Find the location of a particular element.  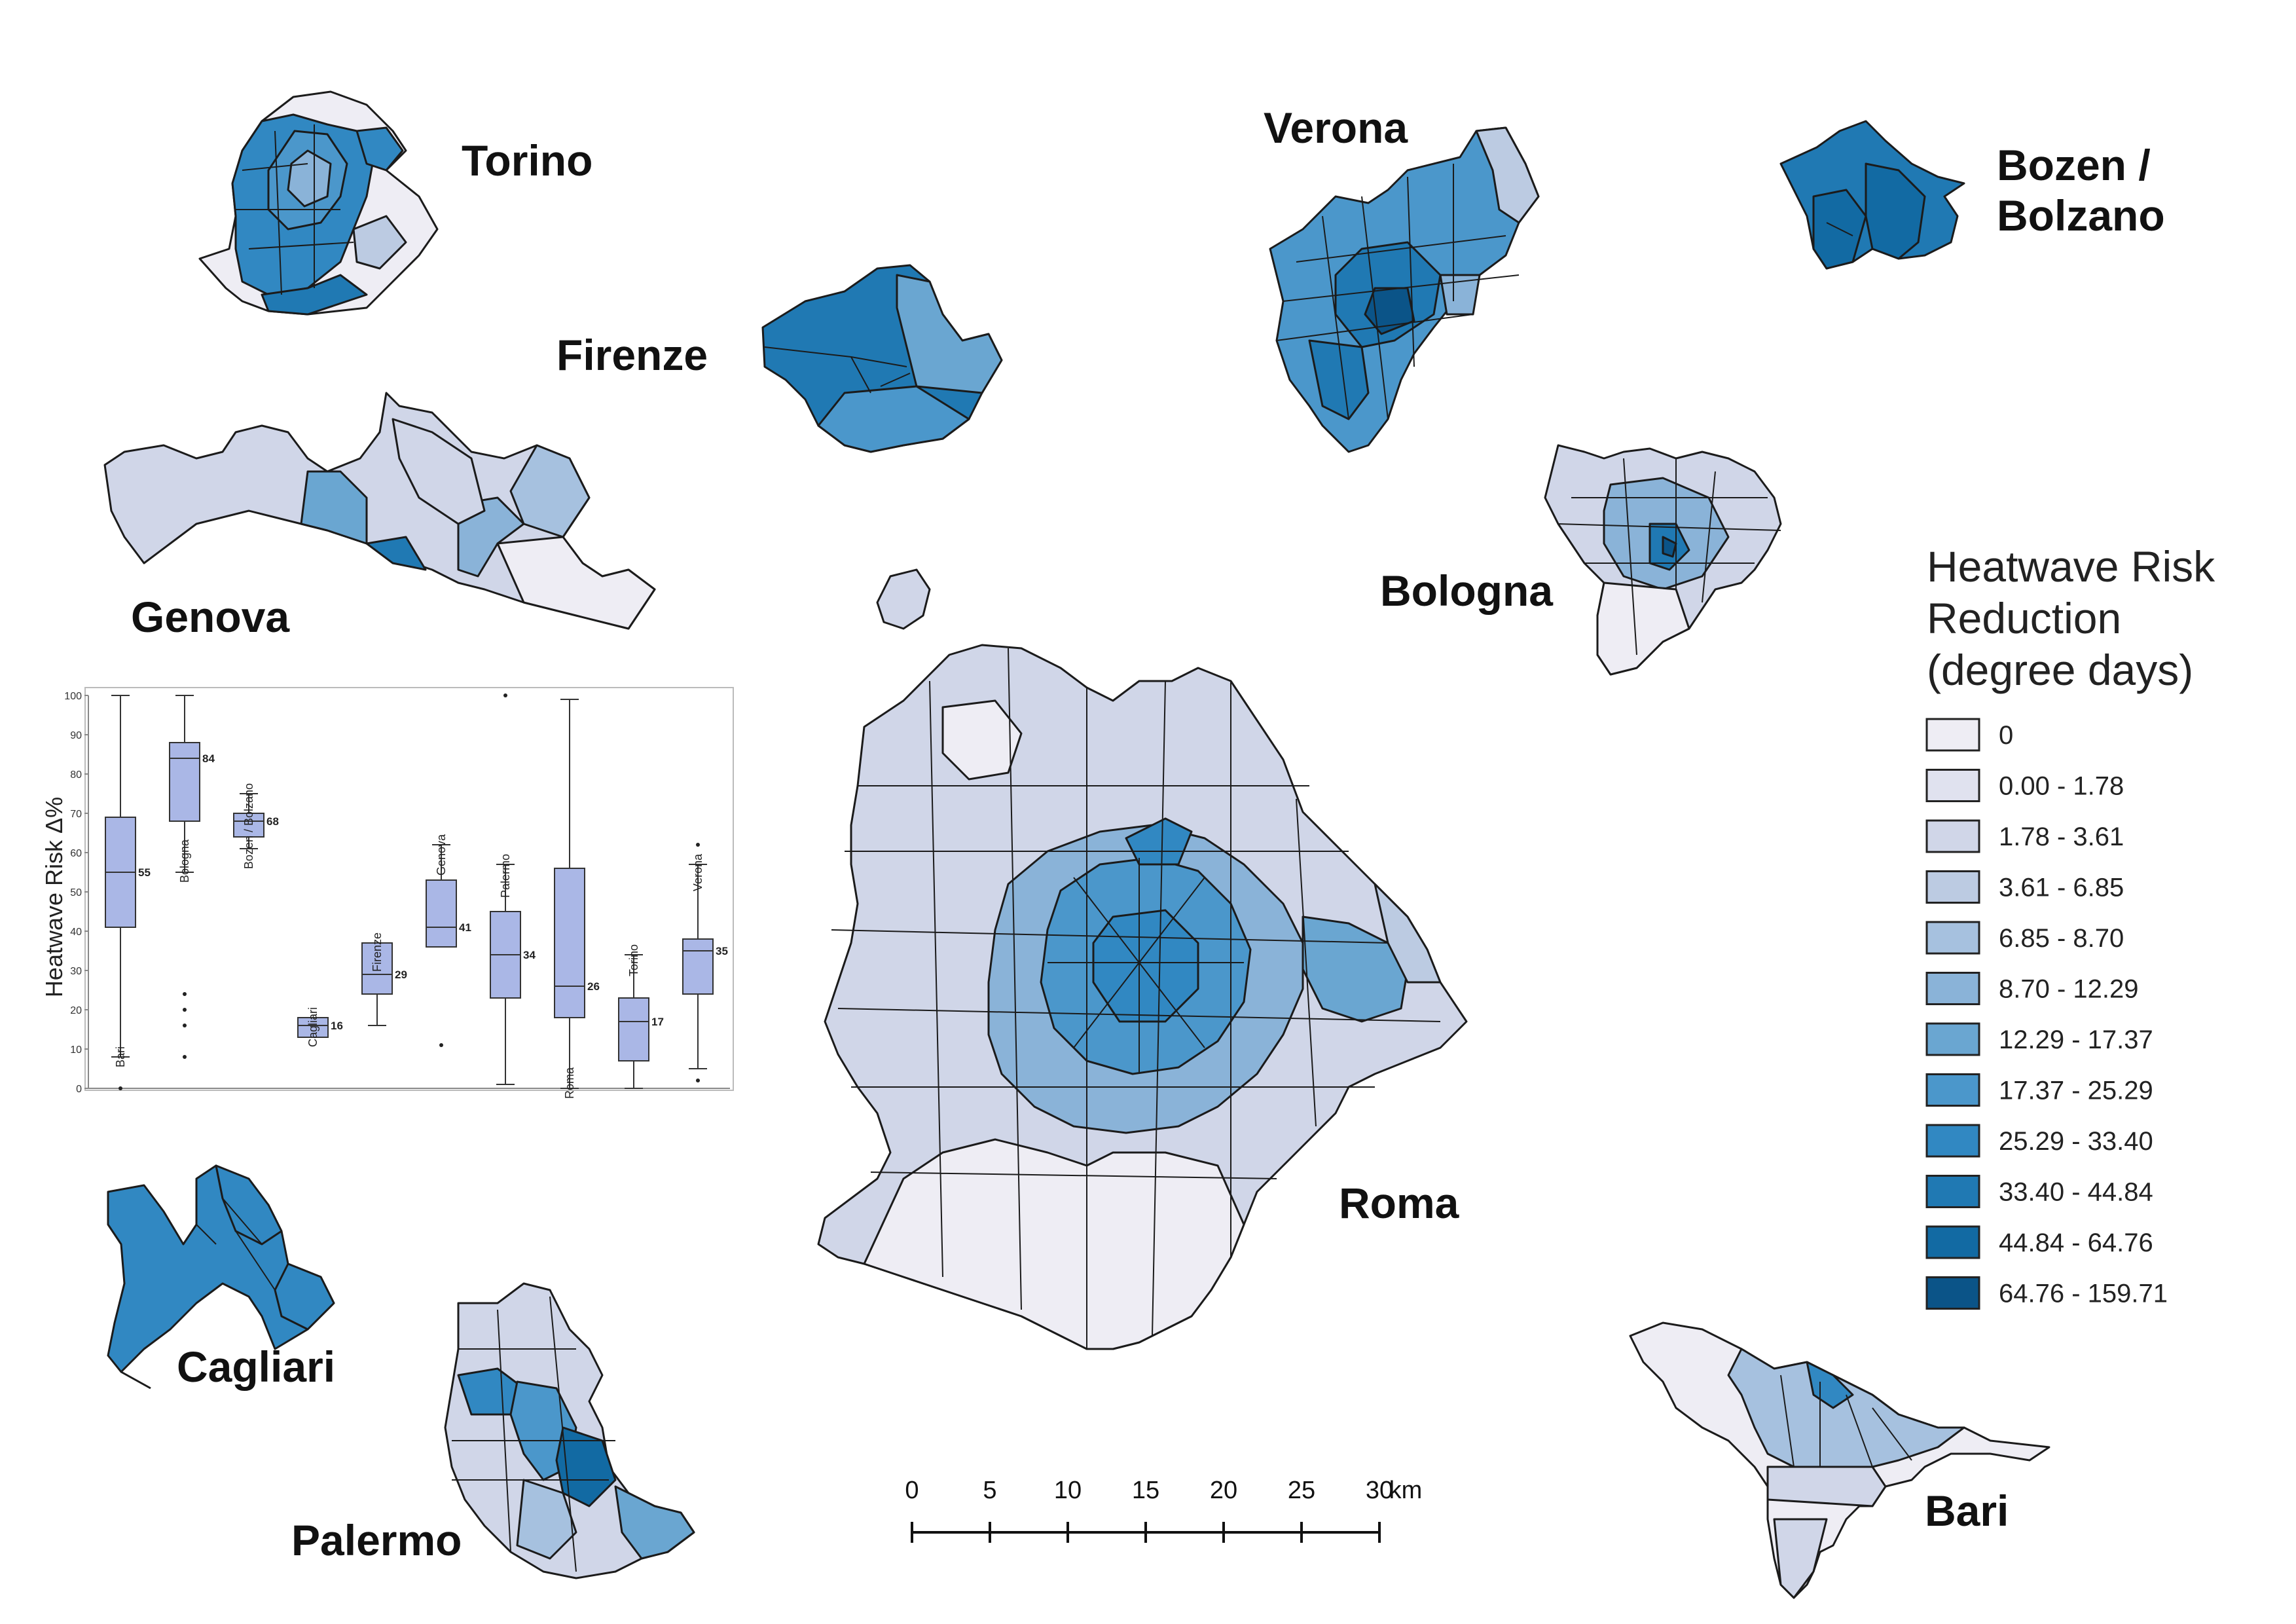

boxplot-category-label: Bologna is located at coordinates (184, 861).